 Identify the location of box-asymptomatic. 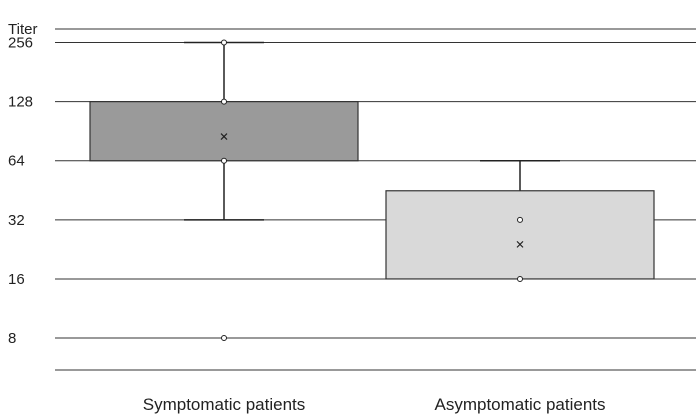
(520, 220).